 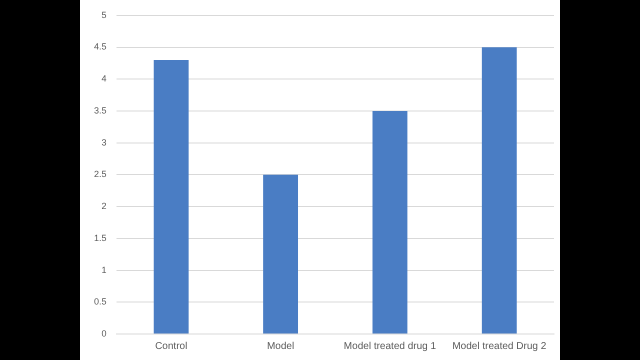 I want to click on y-tick-label: 4, so click(x=104, y=79).